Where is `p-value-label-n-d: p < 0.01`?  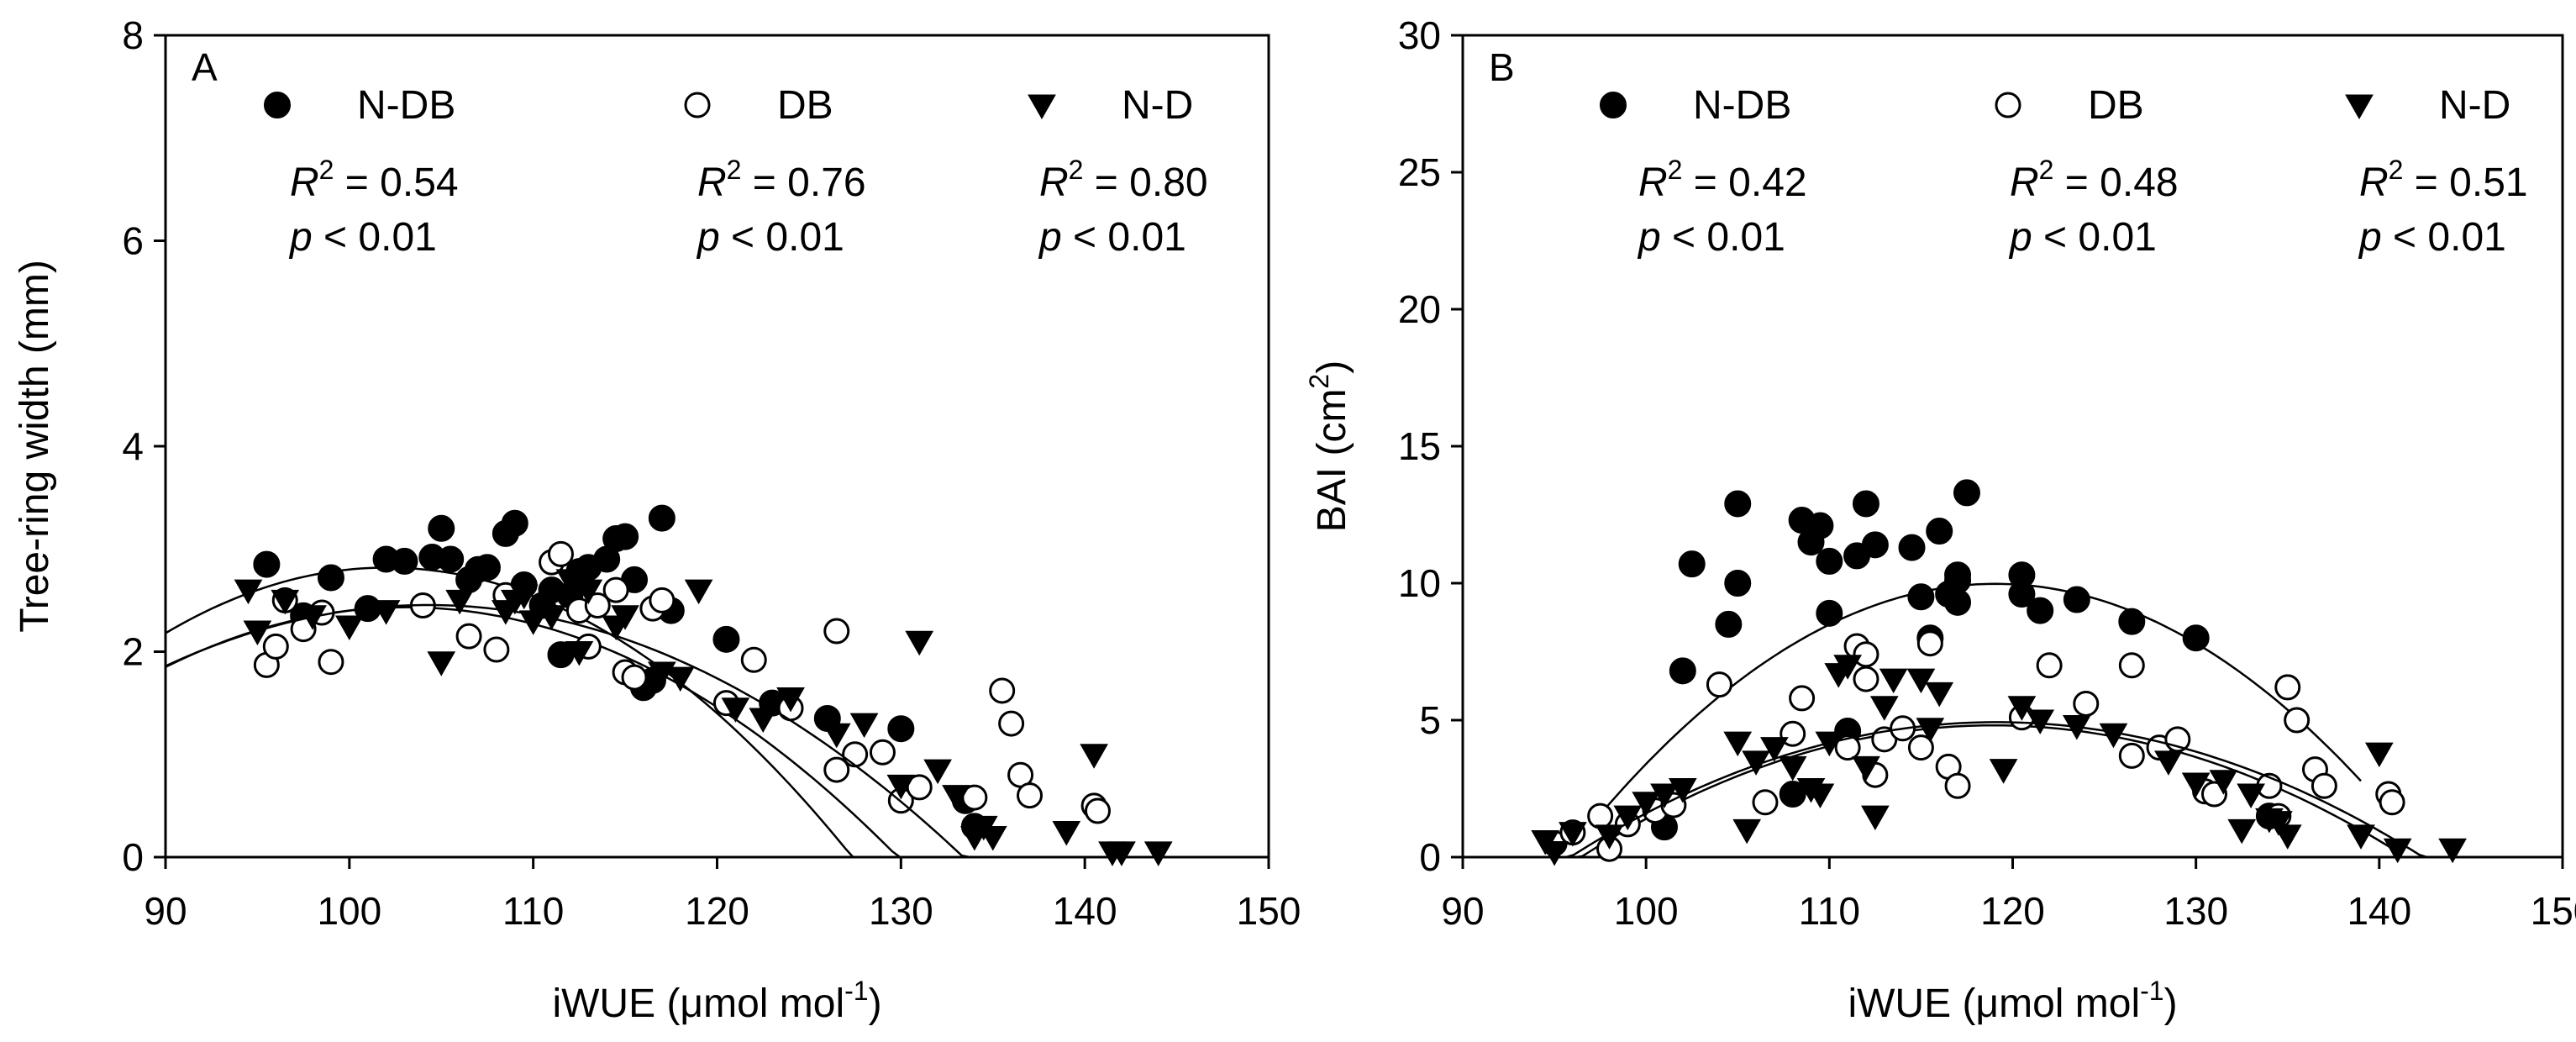 p-value-label-n-d: p < 0.01 is located at coordinates (1112, 237).